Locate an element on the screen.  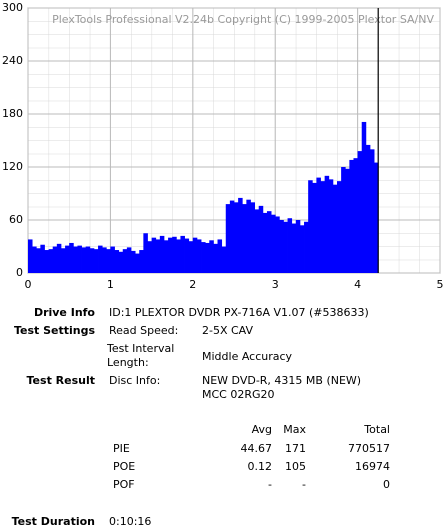
info-value: 0:10:16 is located at coordinates (130, 521).